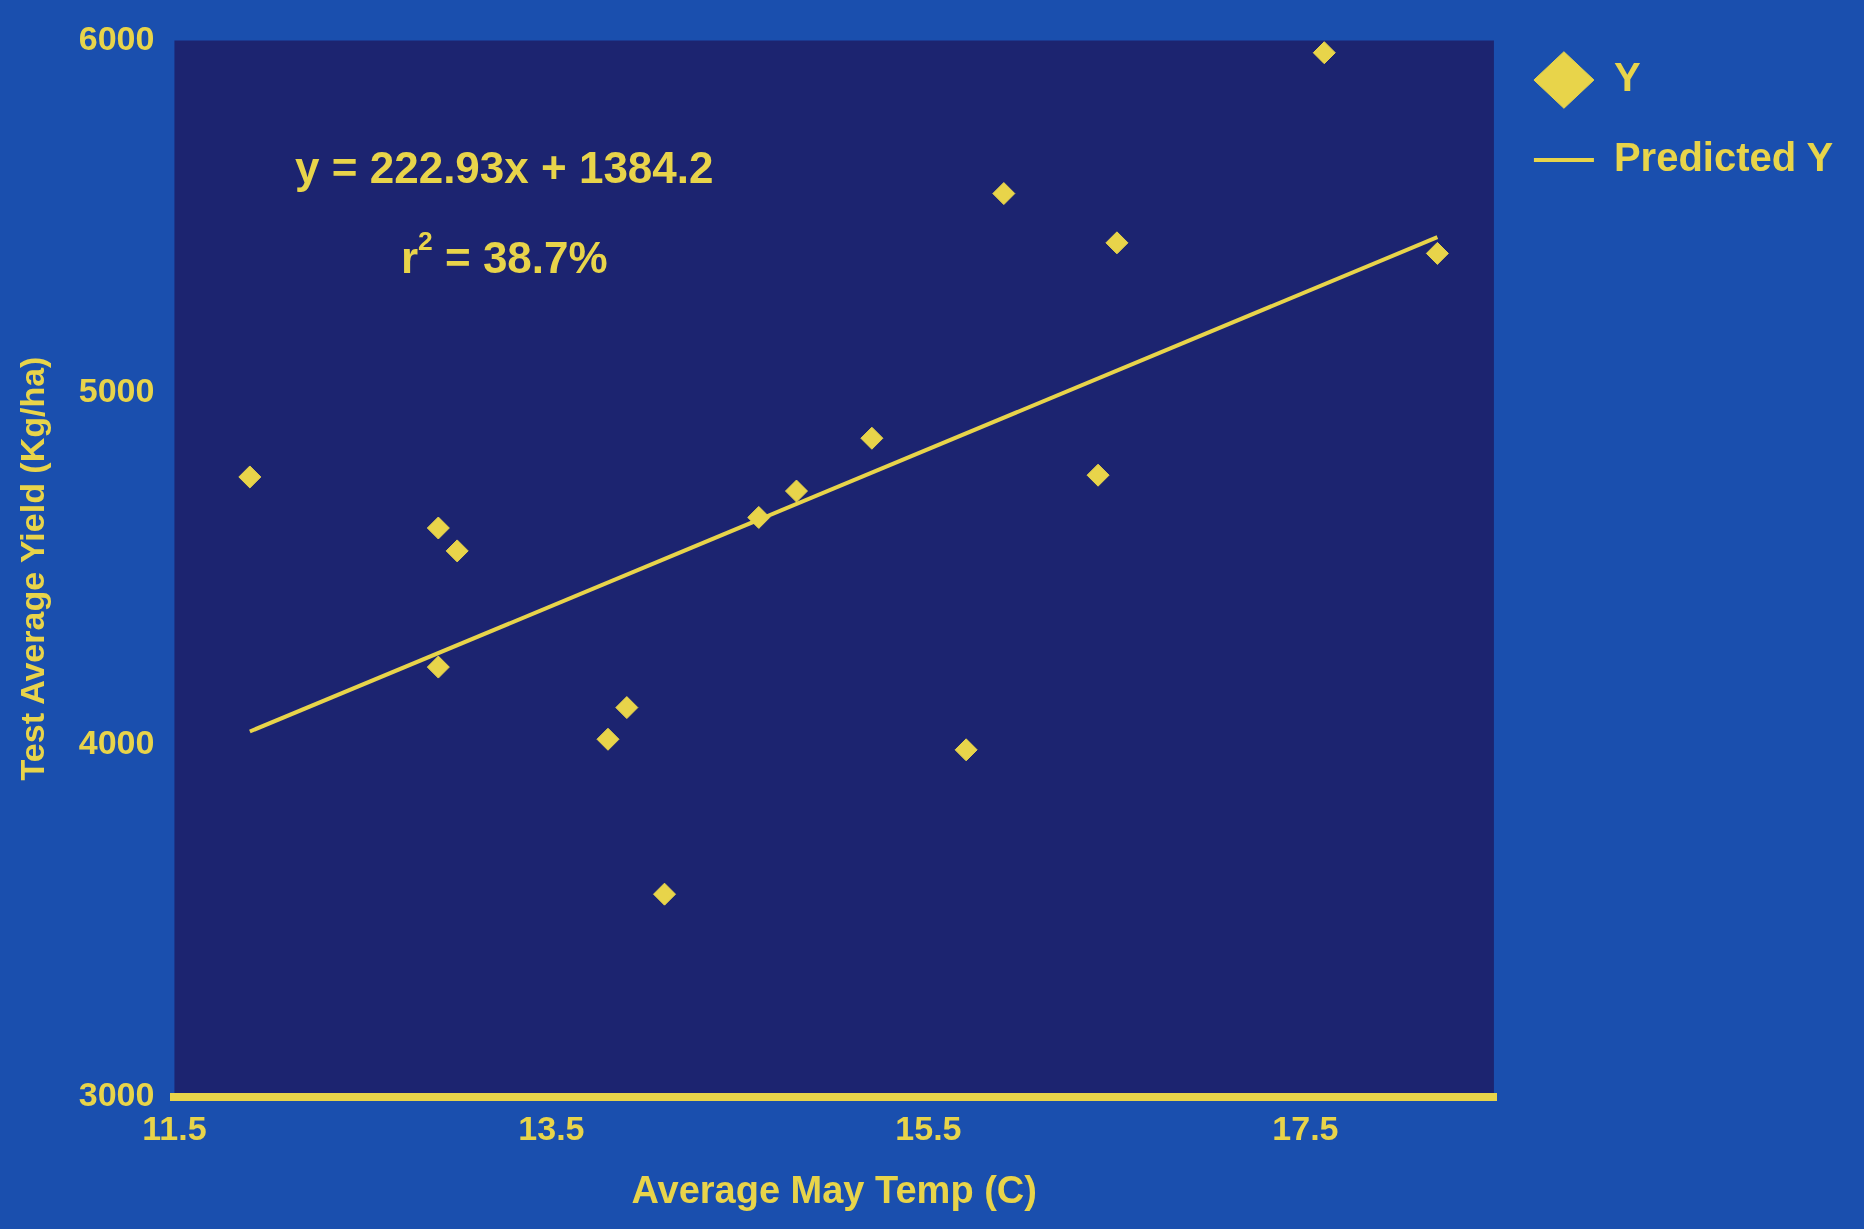  What do you see at coordinates (551, 1128) in the screenshot?
I see `x-tick-label: 13.5` at bounding box center [551, 1128].